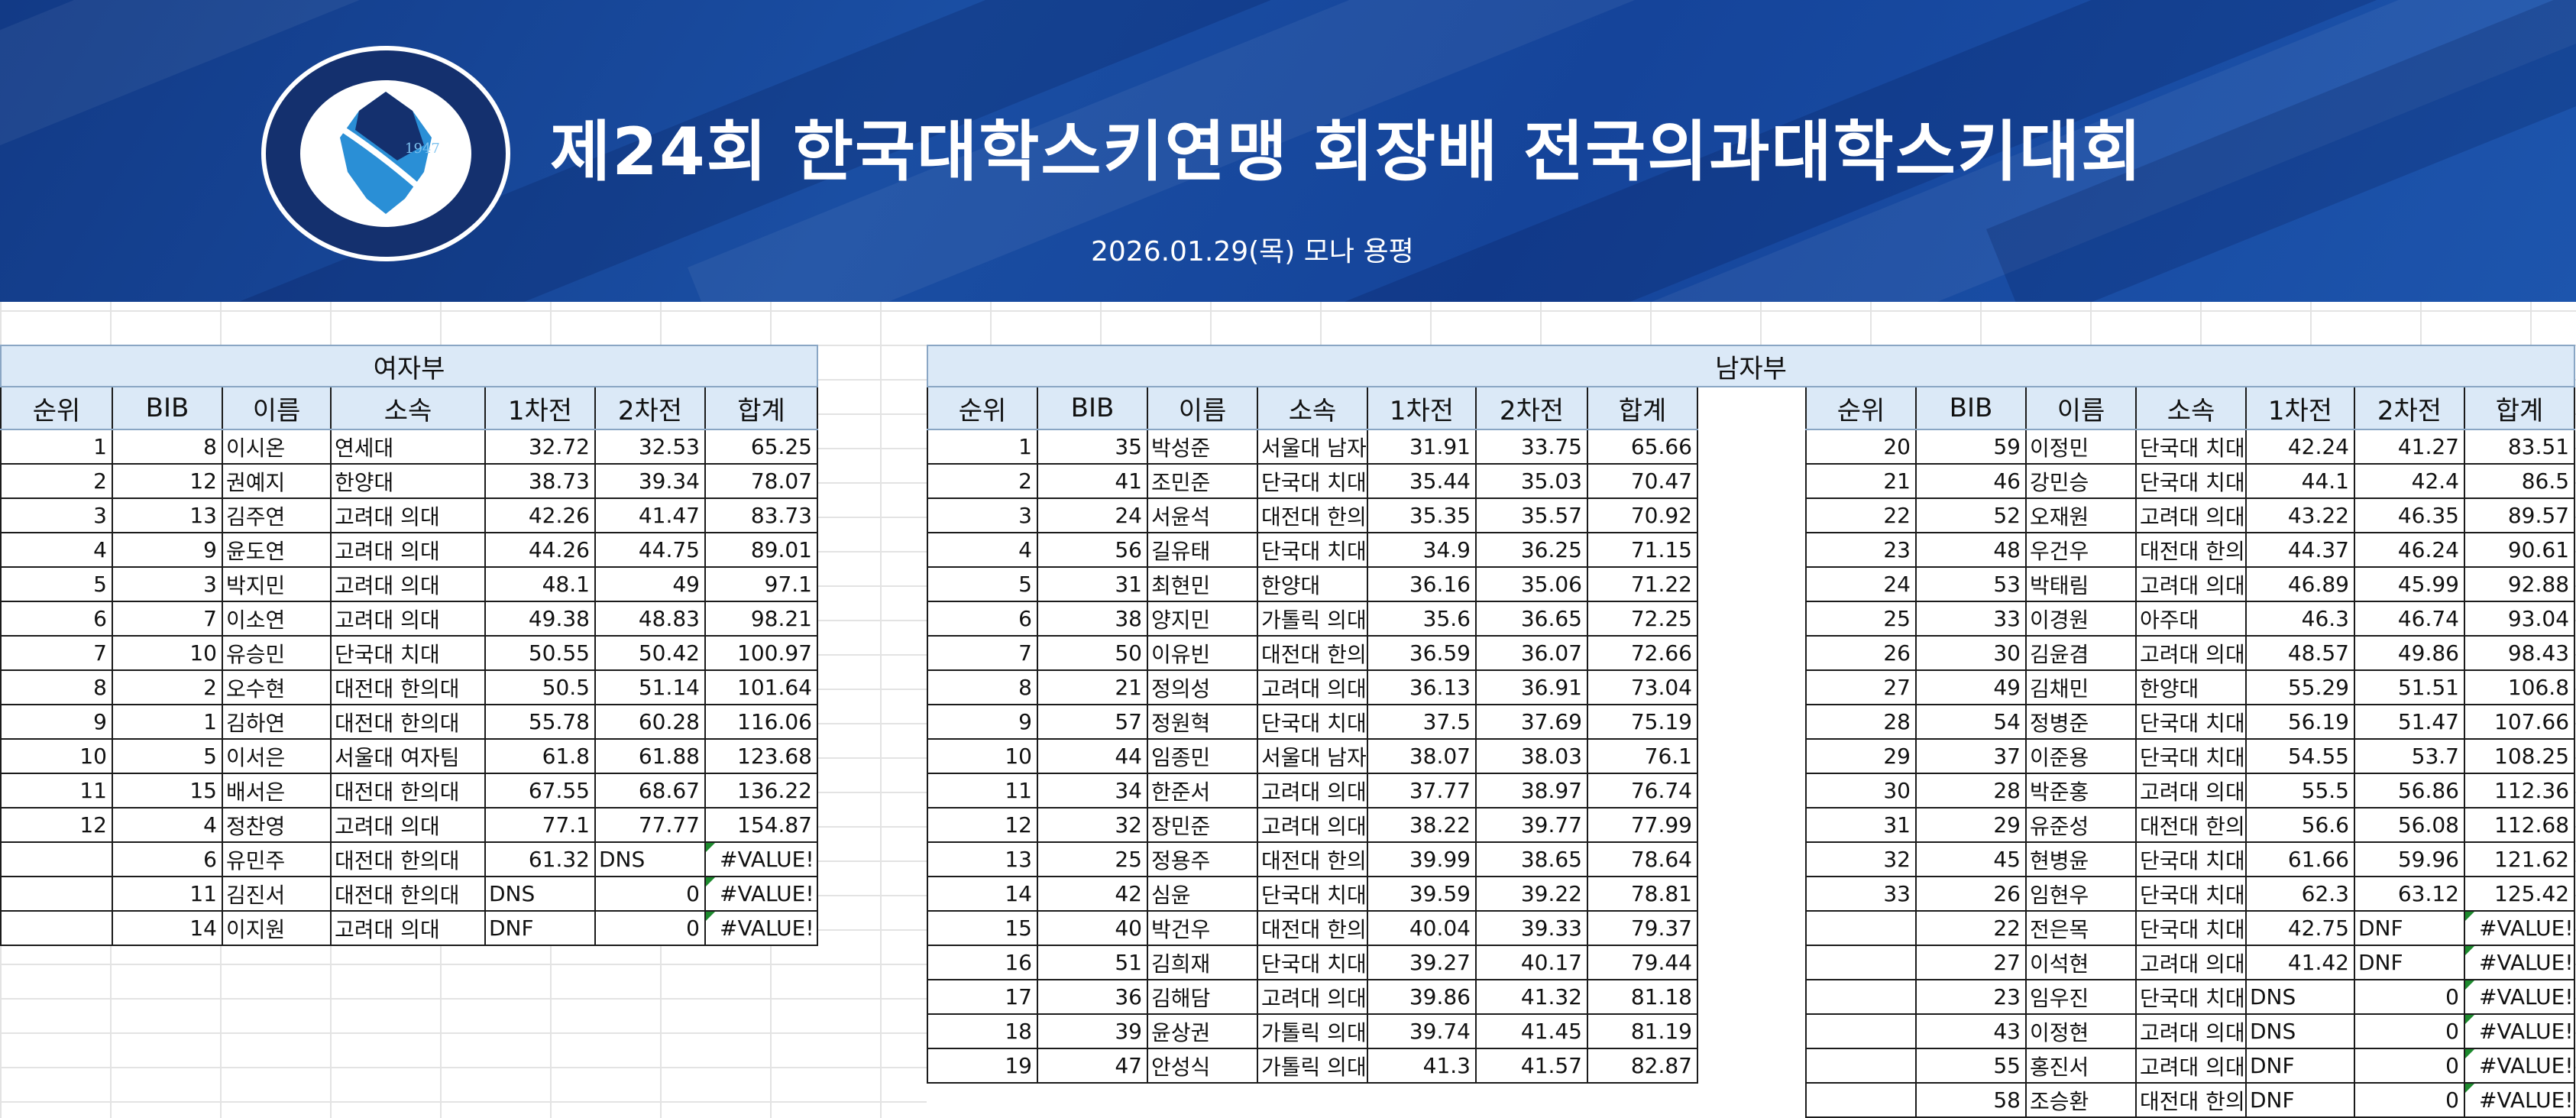  What do you see at coordinates (56, 825) in the screenshot?
I see `cell-rank: 12` at bounding box center [56, 825].